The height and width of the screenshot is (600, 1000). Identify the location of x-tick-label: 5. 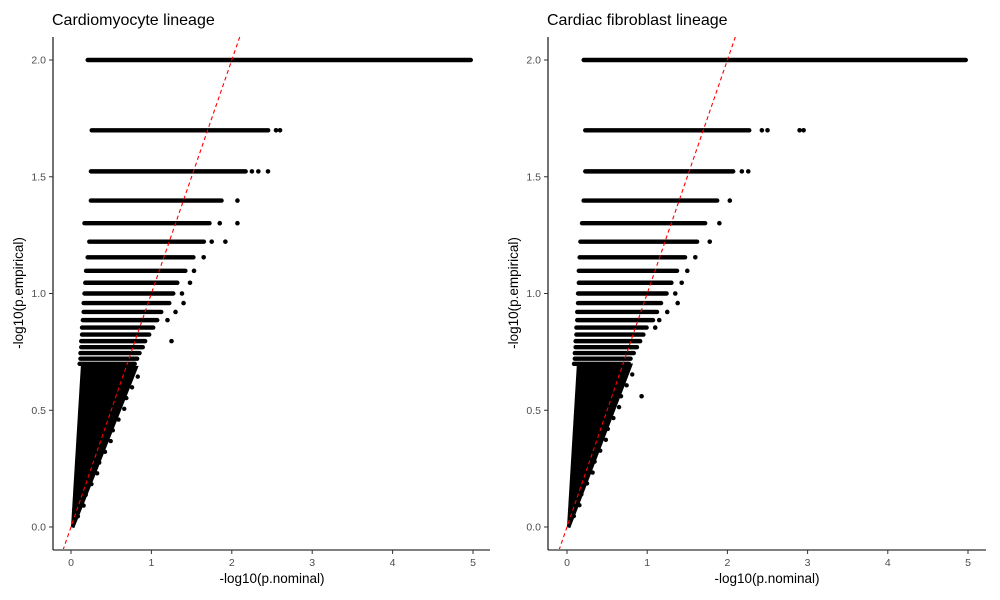
(968, 563).